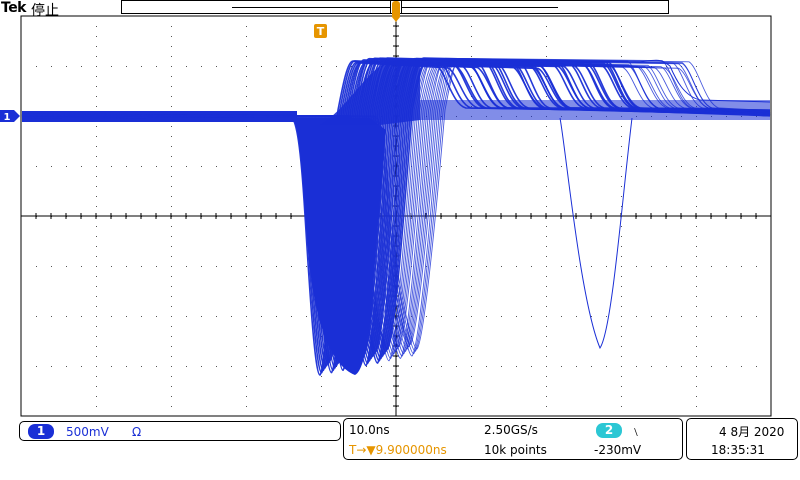 This screenshot has width=800, height=480. What do you see at coordinates (752, 432) in the screenshot?
I see `date: 4 8月 2020` at bounding box center [752, 432].